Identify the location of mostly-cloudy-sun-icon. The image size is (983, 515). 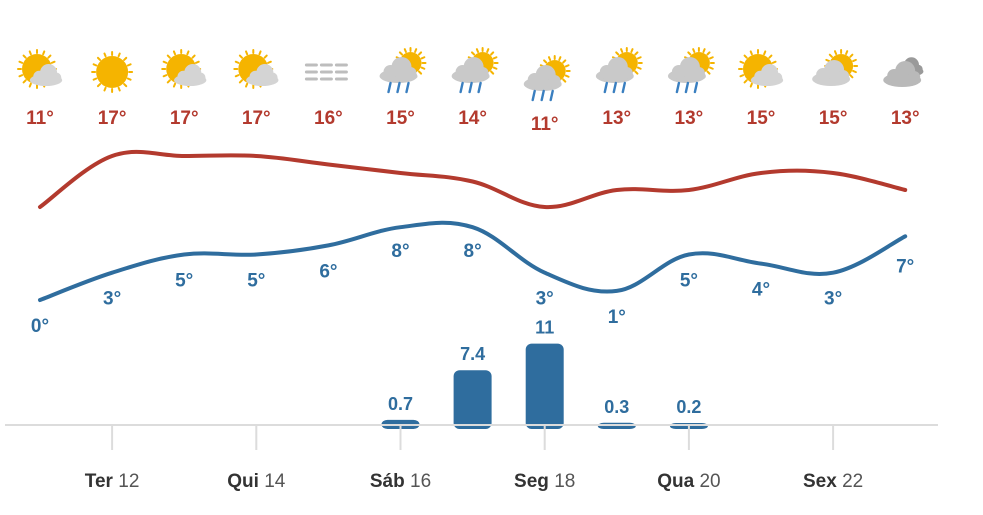
(835, 67).